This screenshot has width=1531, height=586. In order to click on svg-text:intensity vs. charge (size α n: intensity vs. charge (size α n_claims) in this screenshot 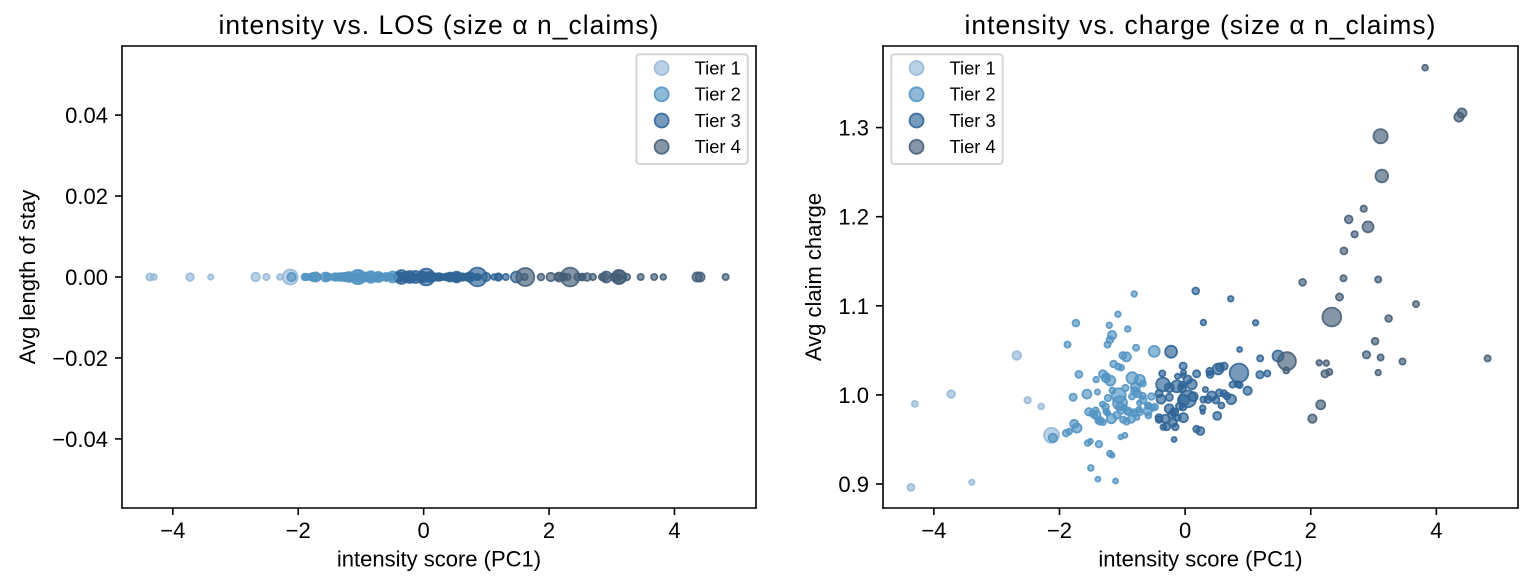, I will do `click(1200, 25)`.